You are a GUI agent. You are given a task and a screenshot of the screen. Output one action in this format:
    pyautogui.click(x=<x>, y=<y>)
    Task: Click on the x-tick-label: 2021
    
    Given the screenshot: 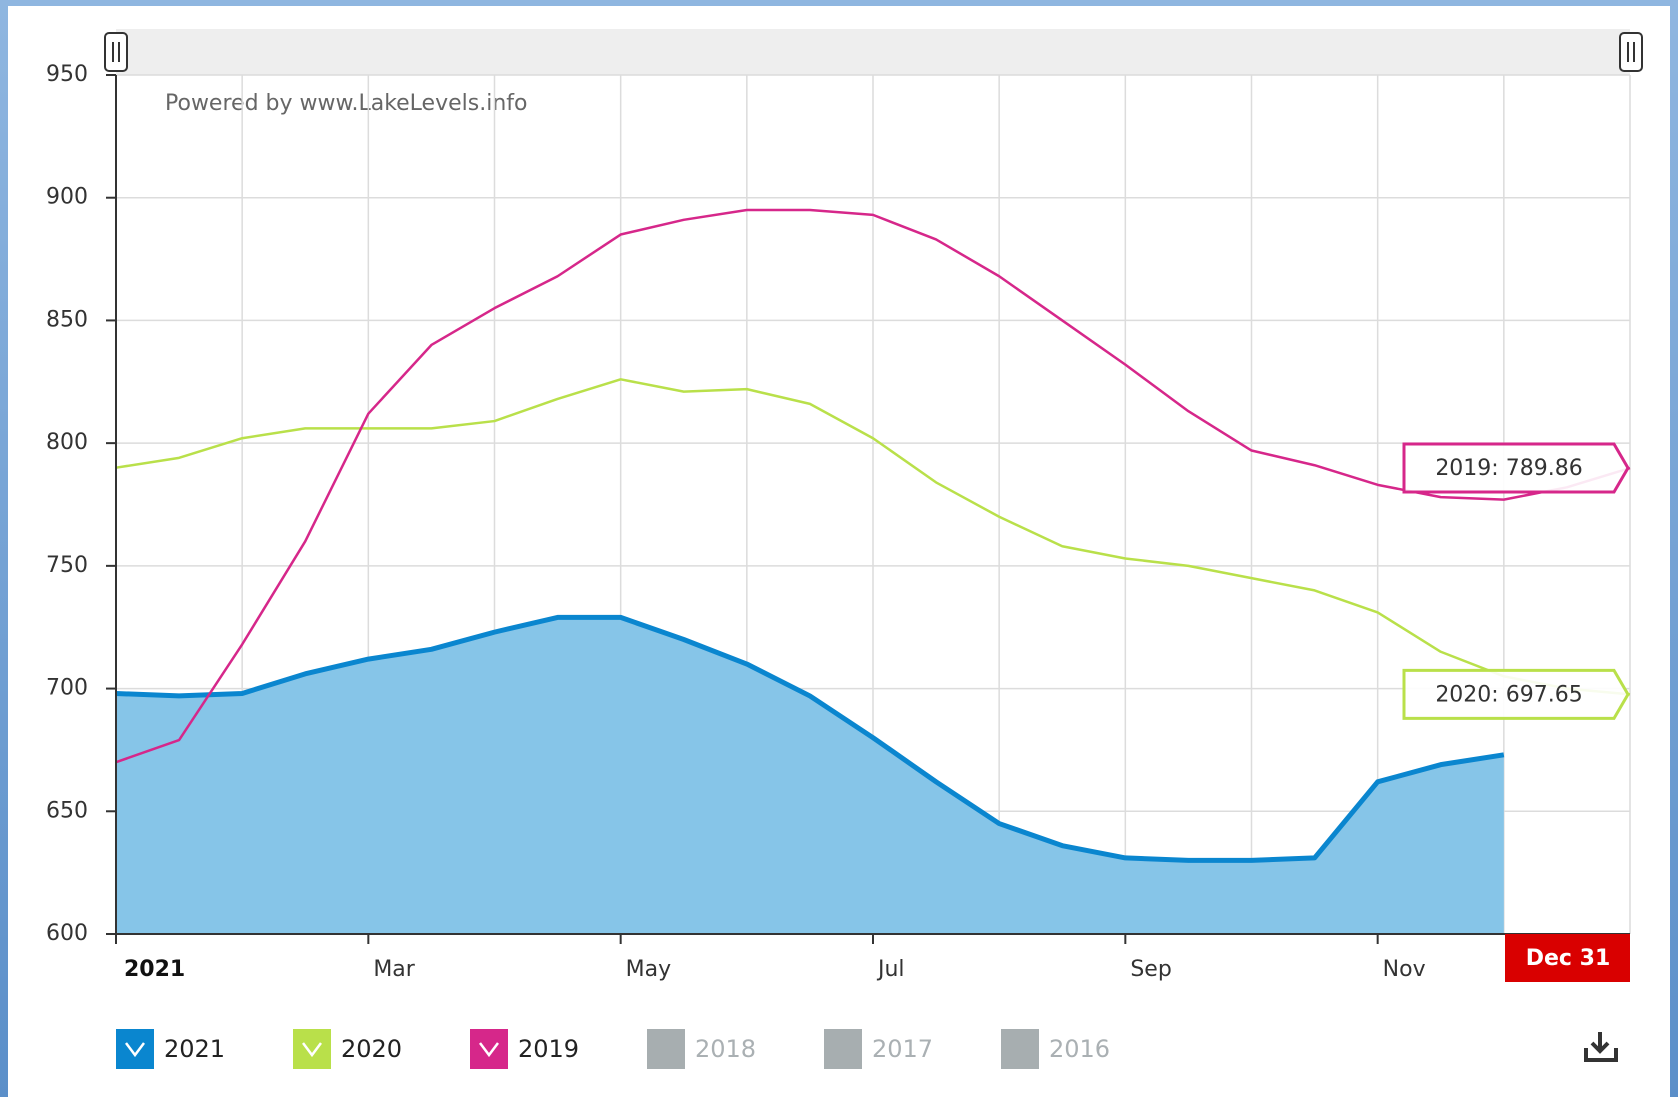 What is the action you would take?
    pyautogui.click(x=154, y=969)
    